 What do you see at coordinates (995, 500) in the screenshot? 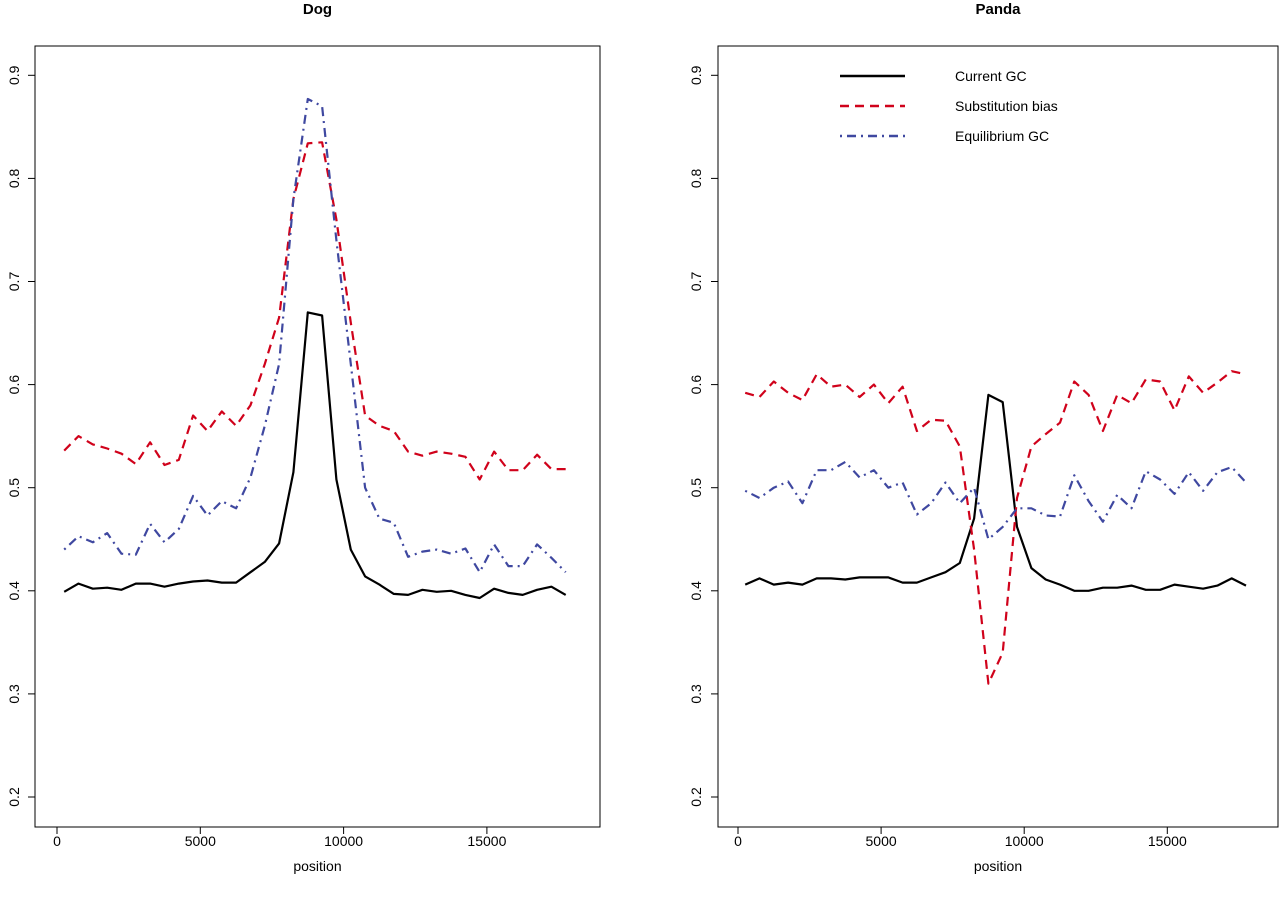
I see `series-line-equilibrium-gc` at bounding box center [995, 500].